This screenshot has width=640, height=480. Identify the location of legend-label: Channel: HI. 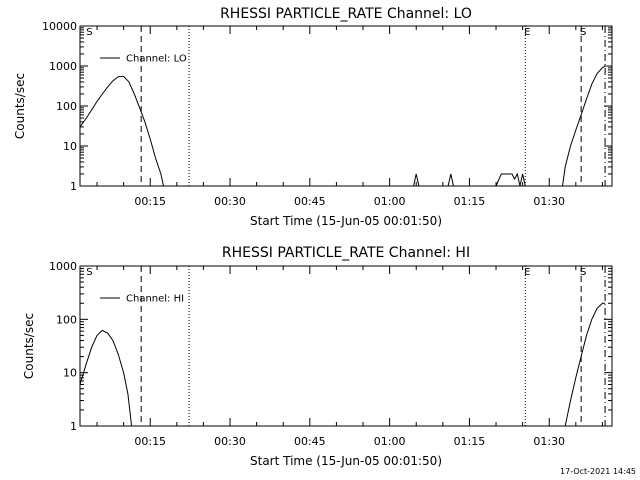
(155, 299).